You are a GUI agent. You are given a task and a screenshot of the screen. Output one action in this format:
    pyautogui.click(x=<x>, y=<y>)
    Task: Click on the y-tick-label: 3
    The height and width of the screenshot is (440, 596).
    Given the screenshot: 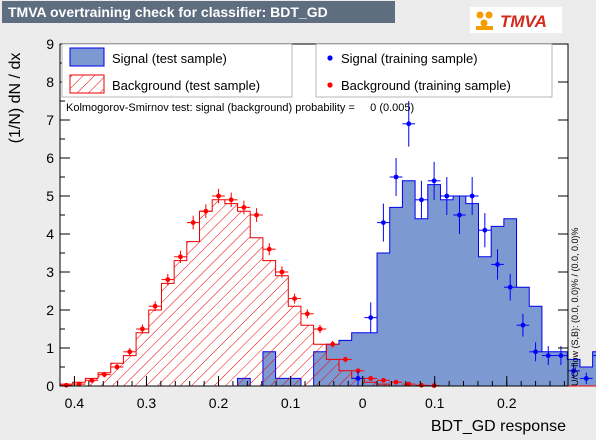 What is the action you would take?
    pyautogui.click(x=50, y=272)
    